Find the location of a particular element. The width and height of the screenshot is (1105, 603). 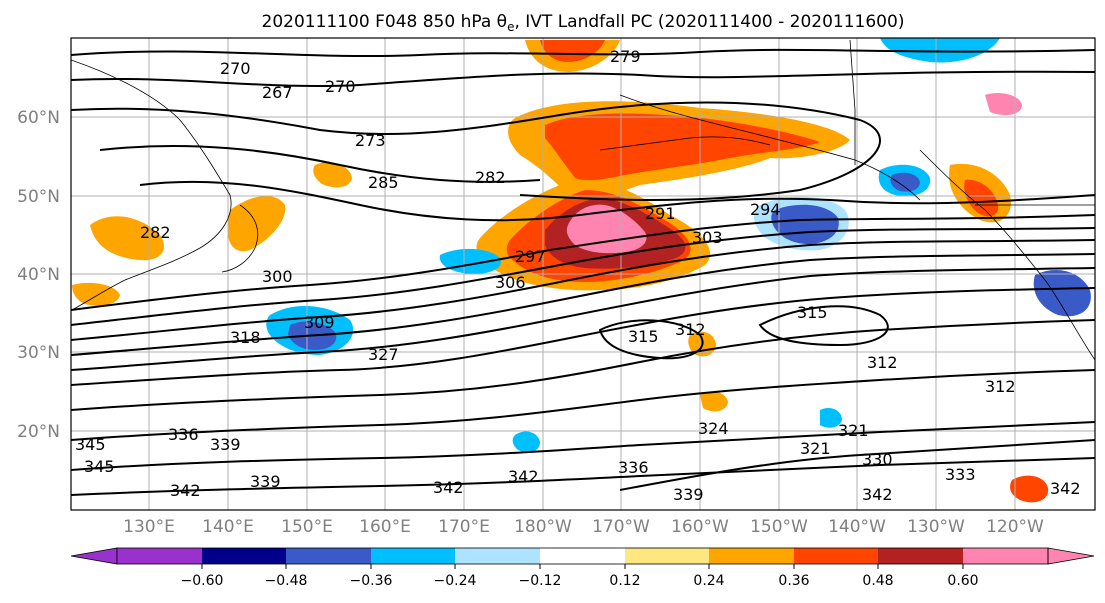

lon-label: 170°E is located at coordinates (464, 527).